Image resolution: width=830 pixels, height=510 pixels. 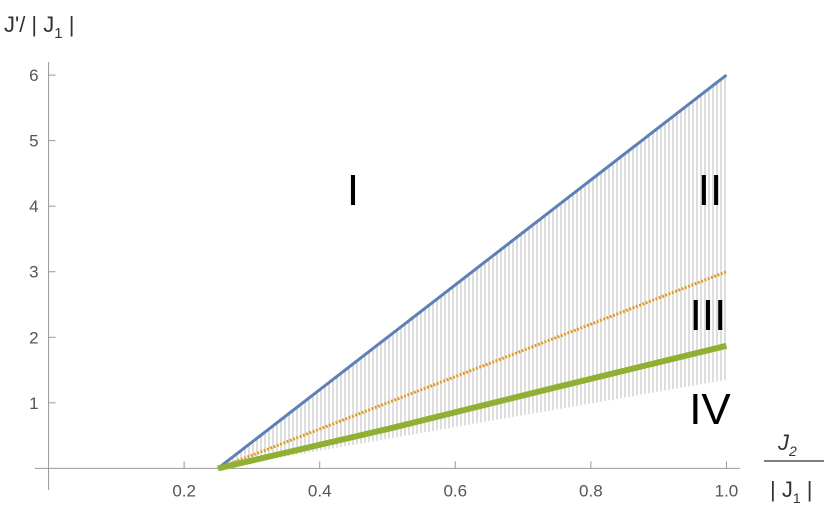 What do you see at coordinates (184, 490) in the screenshot?
I see `x-tick-label: 0.2` at bounding box center [184, 490].